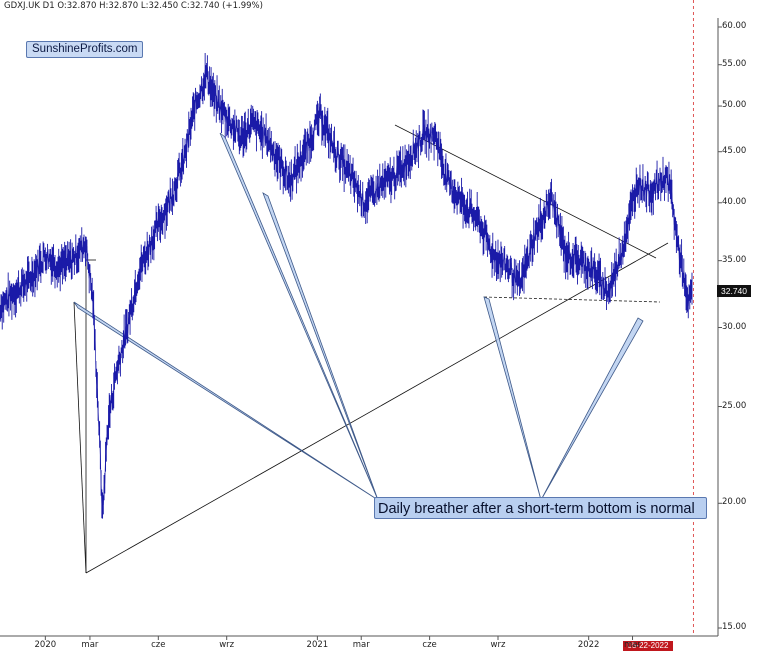 This screenshot has height=651, width=765. What do you see at coordinates (734, 26) in the screenshot?
I see `y-tick-label: 60.00` at bounding box center [734, 26].